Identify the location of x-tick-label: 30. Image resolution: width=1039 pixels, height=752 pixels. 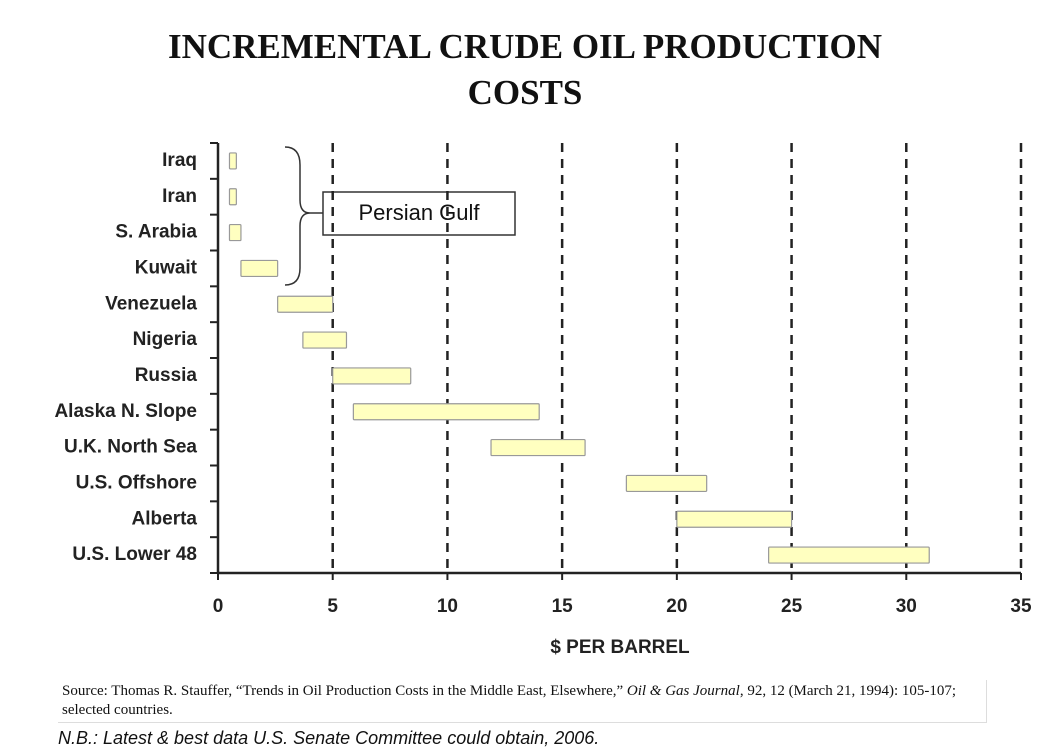
(906, 606).